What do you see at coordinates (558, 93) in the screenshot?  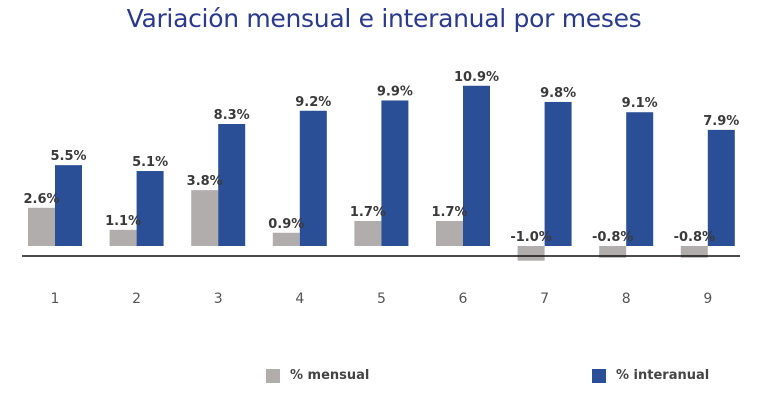 I see `value-label-interanual-7: 9.8%` at bounding box center [558, 93].